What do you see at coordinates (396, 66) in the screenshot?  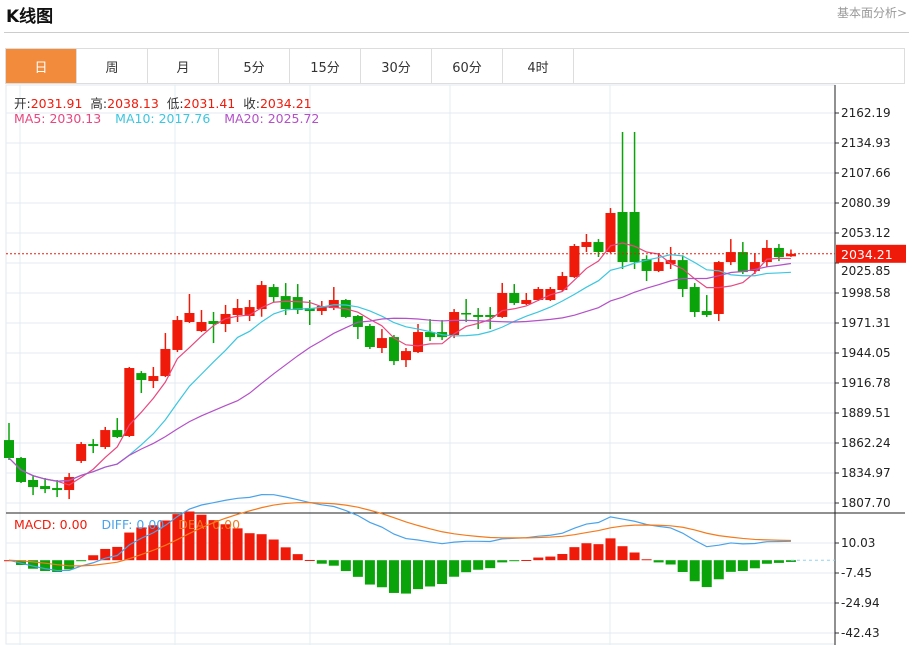 I see `tab-30min: 30分` at bounding box center [396, 66].